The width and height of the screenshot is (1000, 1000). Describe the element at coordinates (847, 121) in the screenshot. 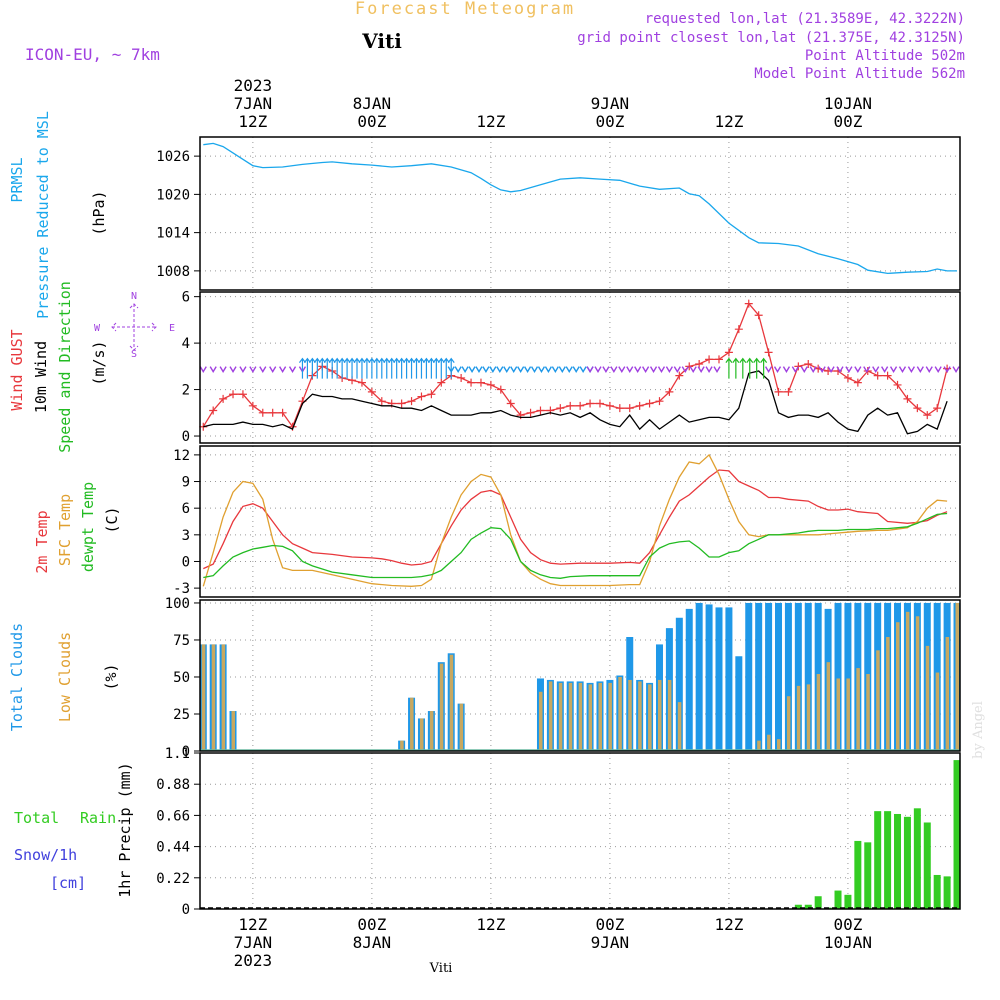

I see `top-time-label: 00Z` at that location.